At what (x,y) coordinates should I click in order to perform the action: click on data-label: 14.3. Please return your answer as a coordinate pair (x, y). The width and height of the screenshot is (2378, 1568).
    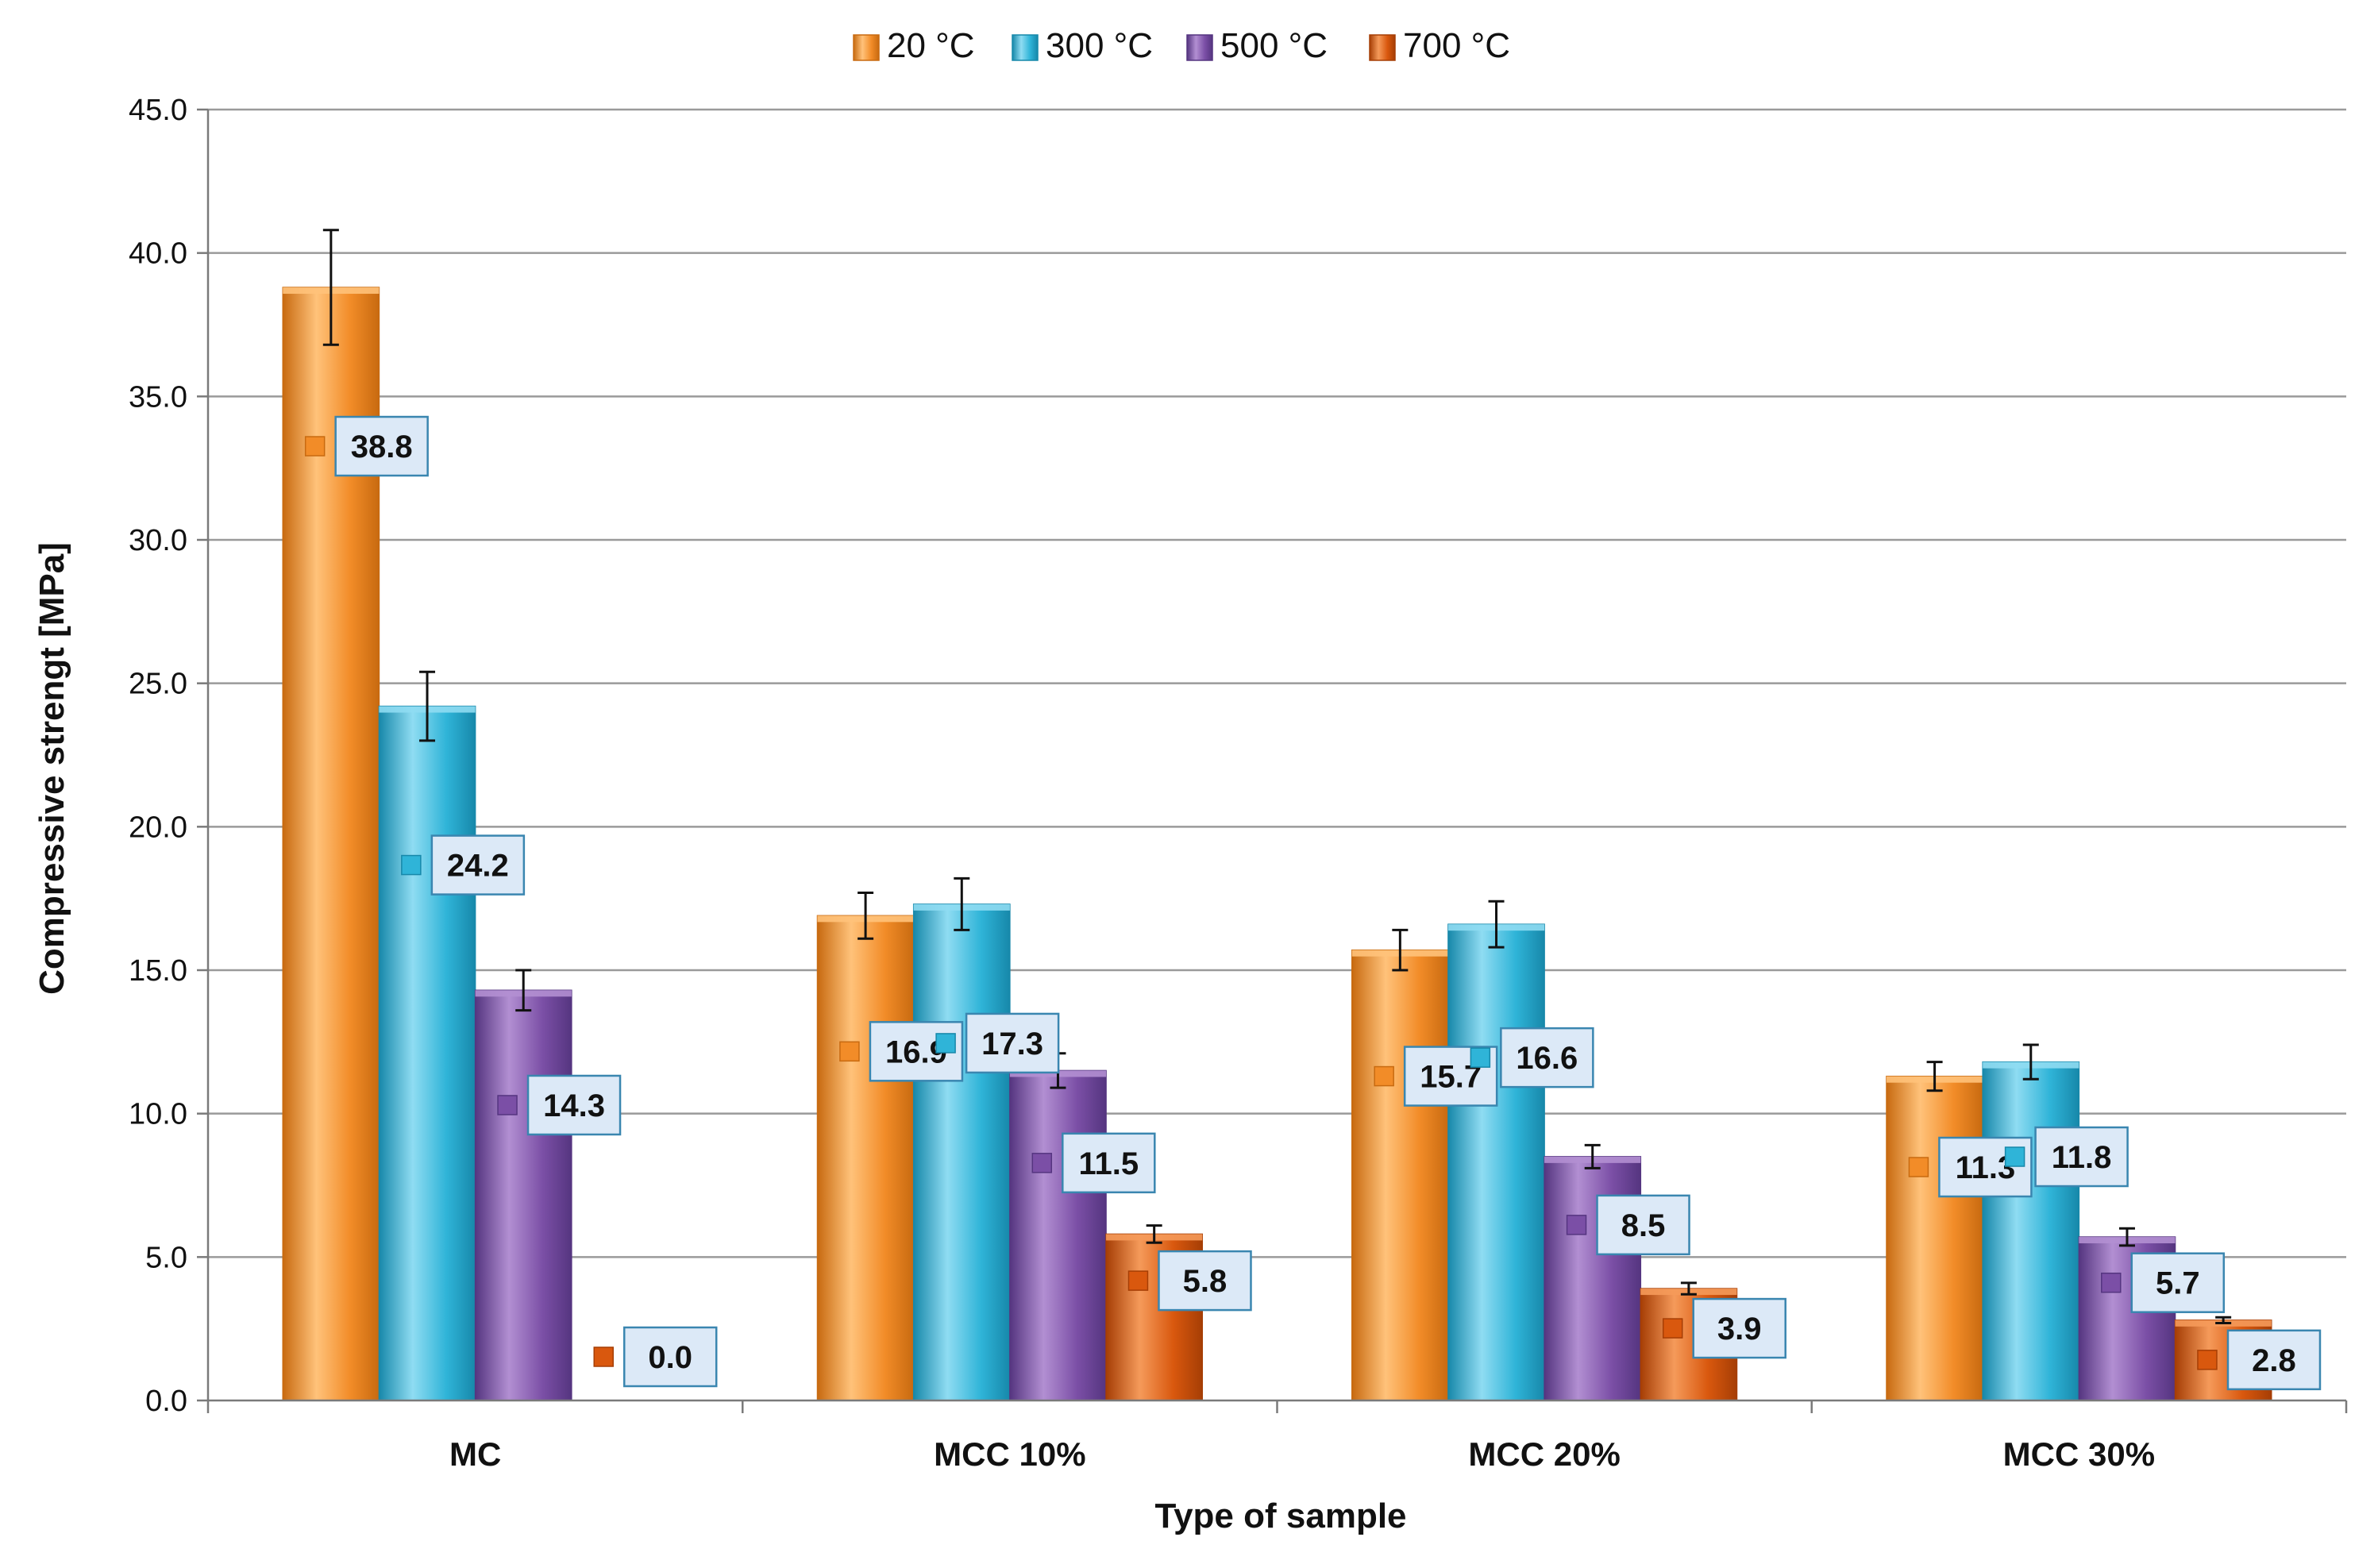
    Looking at the image, I should click on (559, 1105).